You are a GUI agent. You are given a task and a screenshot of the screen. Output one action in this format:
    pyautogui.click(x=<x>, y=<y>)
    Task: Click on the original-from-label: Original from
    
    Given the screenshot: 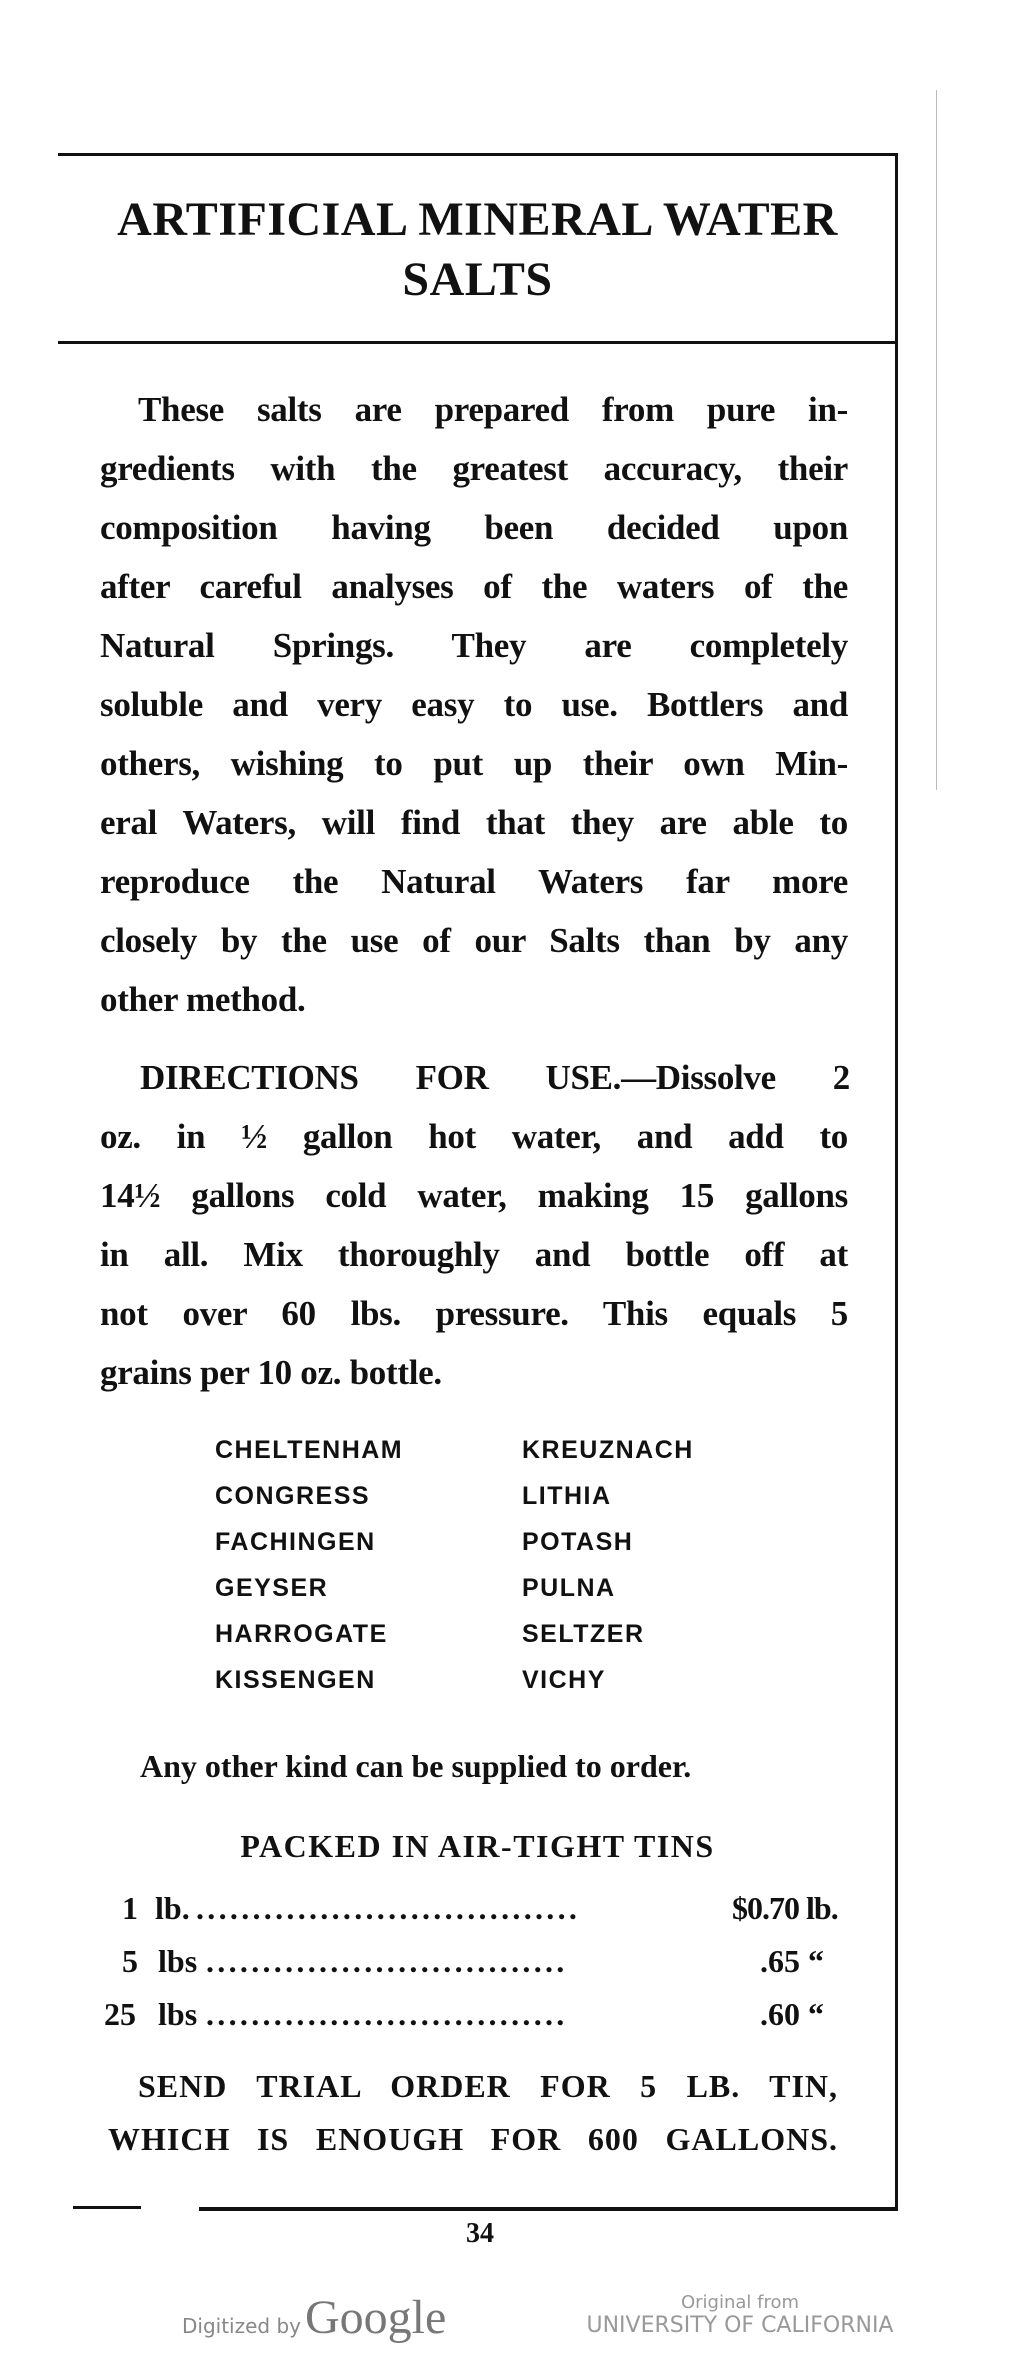 What is the action you would take?
    pyautogui.click(x=740, y=2302)
    